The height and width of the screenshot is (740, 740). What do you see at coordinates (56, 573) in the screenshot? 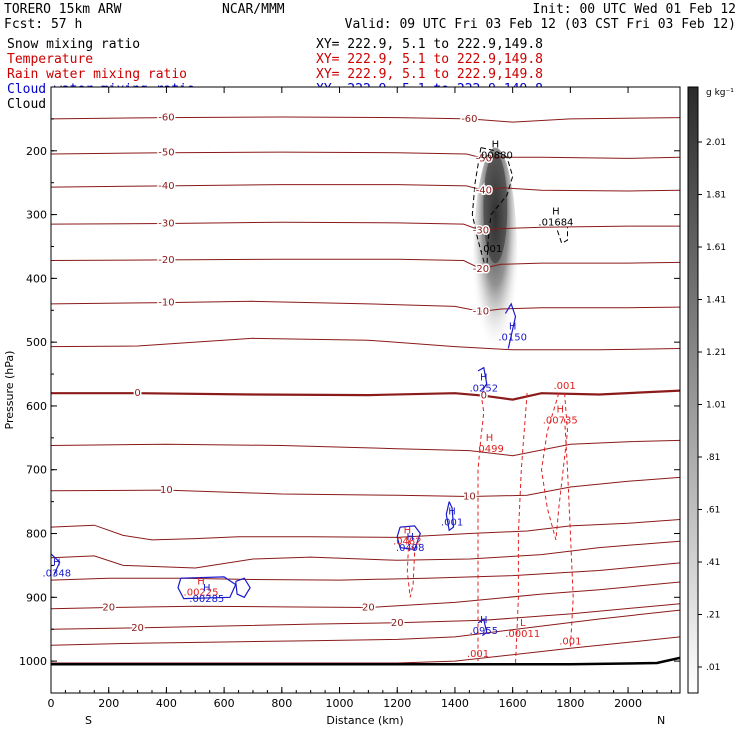
I see `extremum-value: .0348` at bounding box center [56, 573].